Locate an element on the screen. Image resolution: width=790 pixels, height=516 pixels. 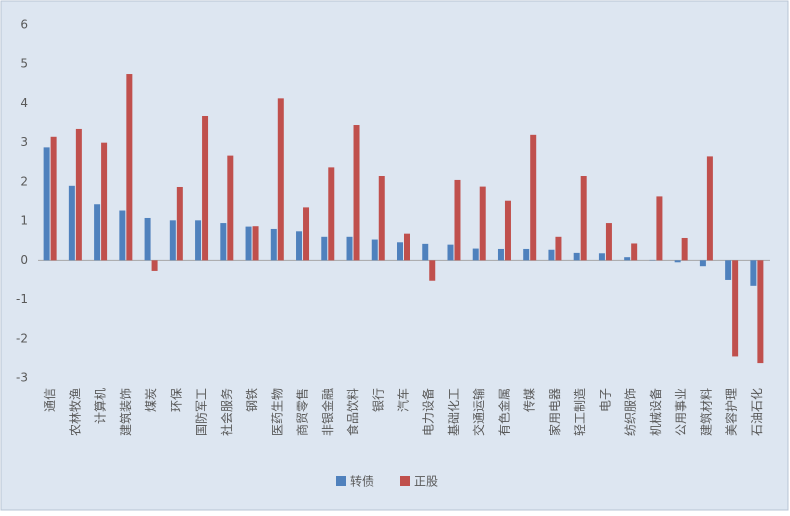
x-tick-label: 通信 is located at coordinates (50, 400).